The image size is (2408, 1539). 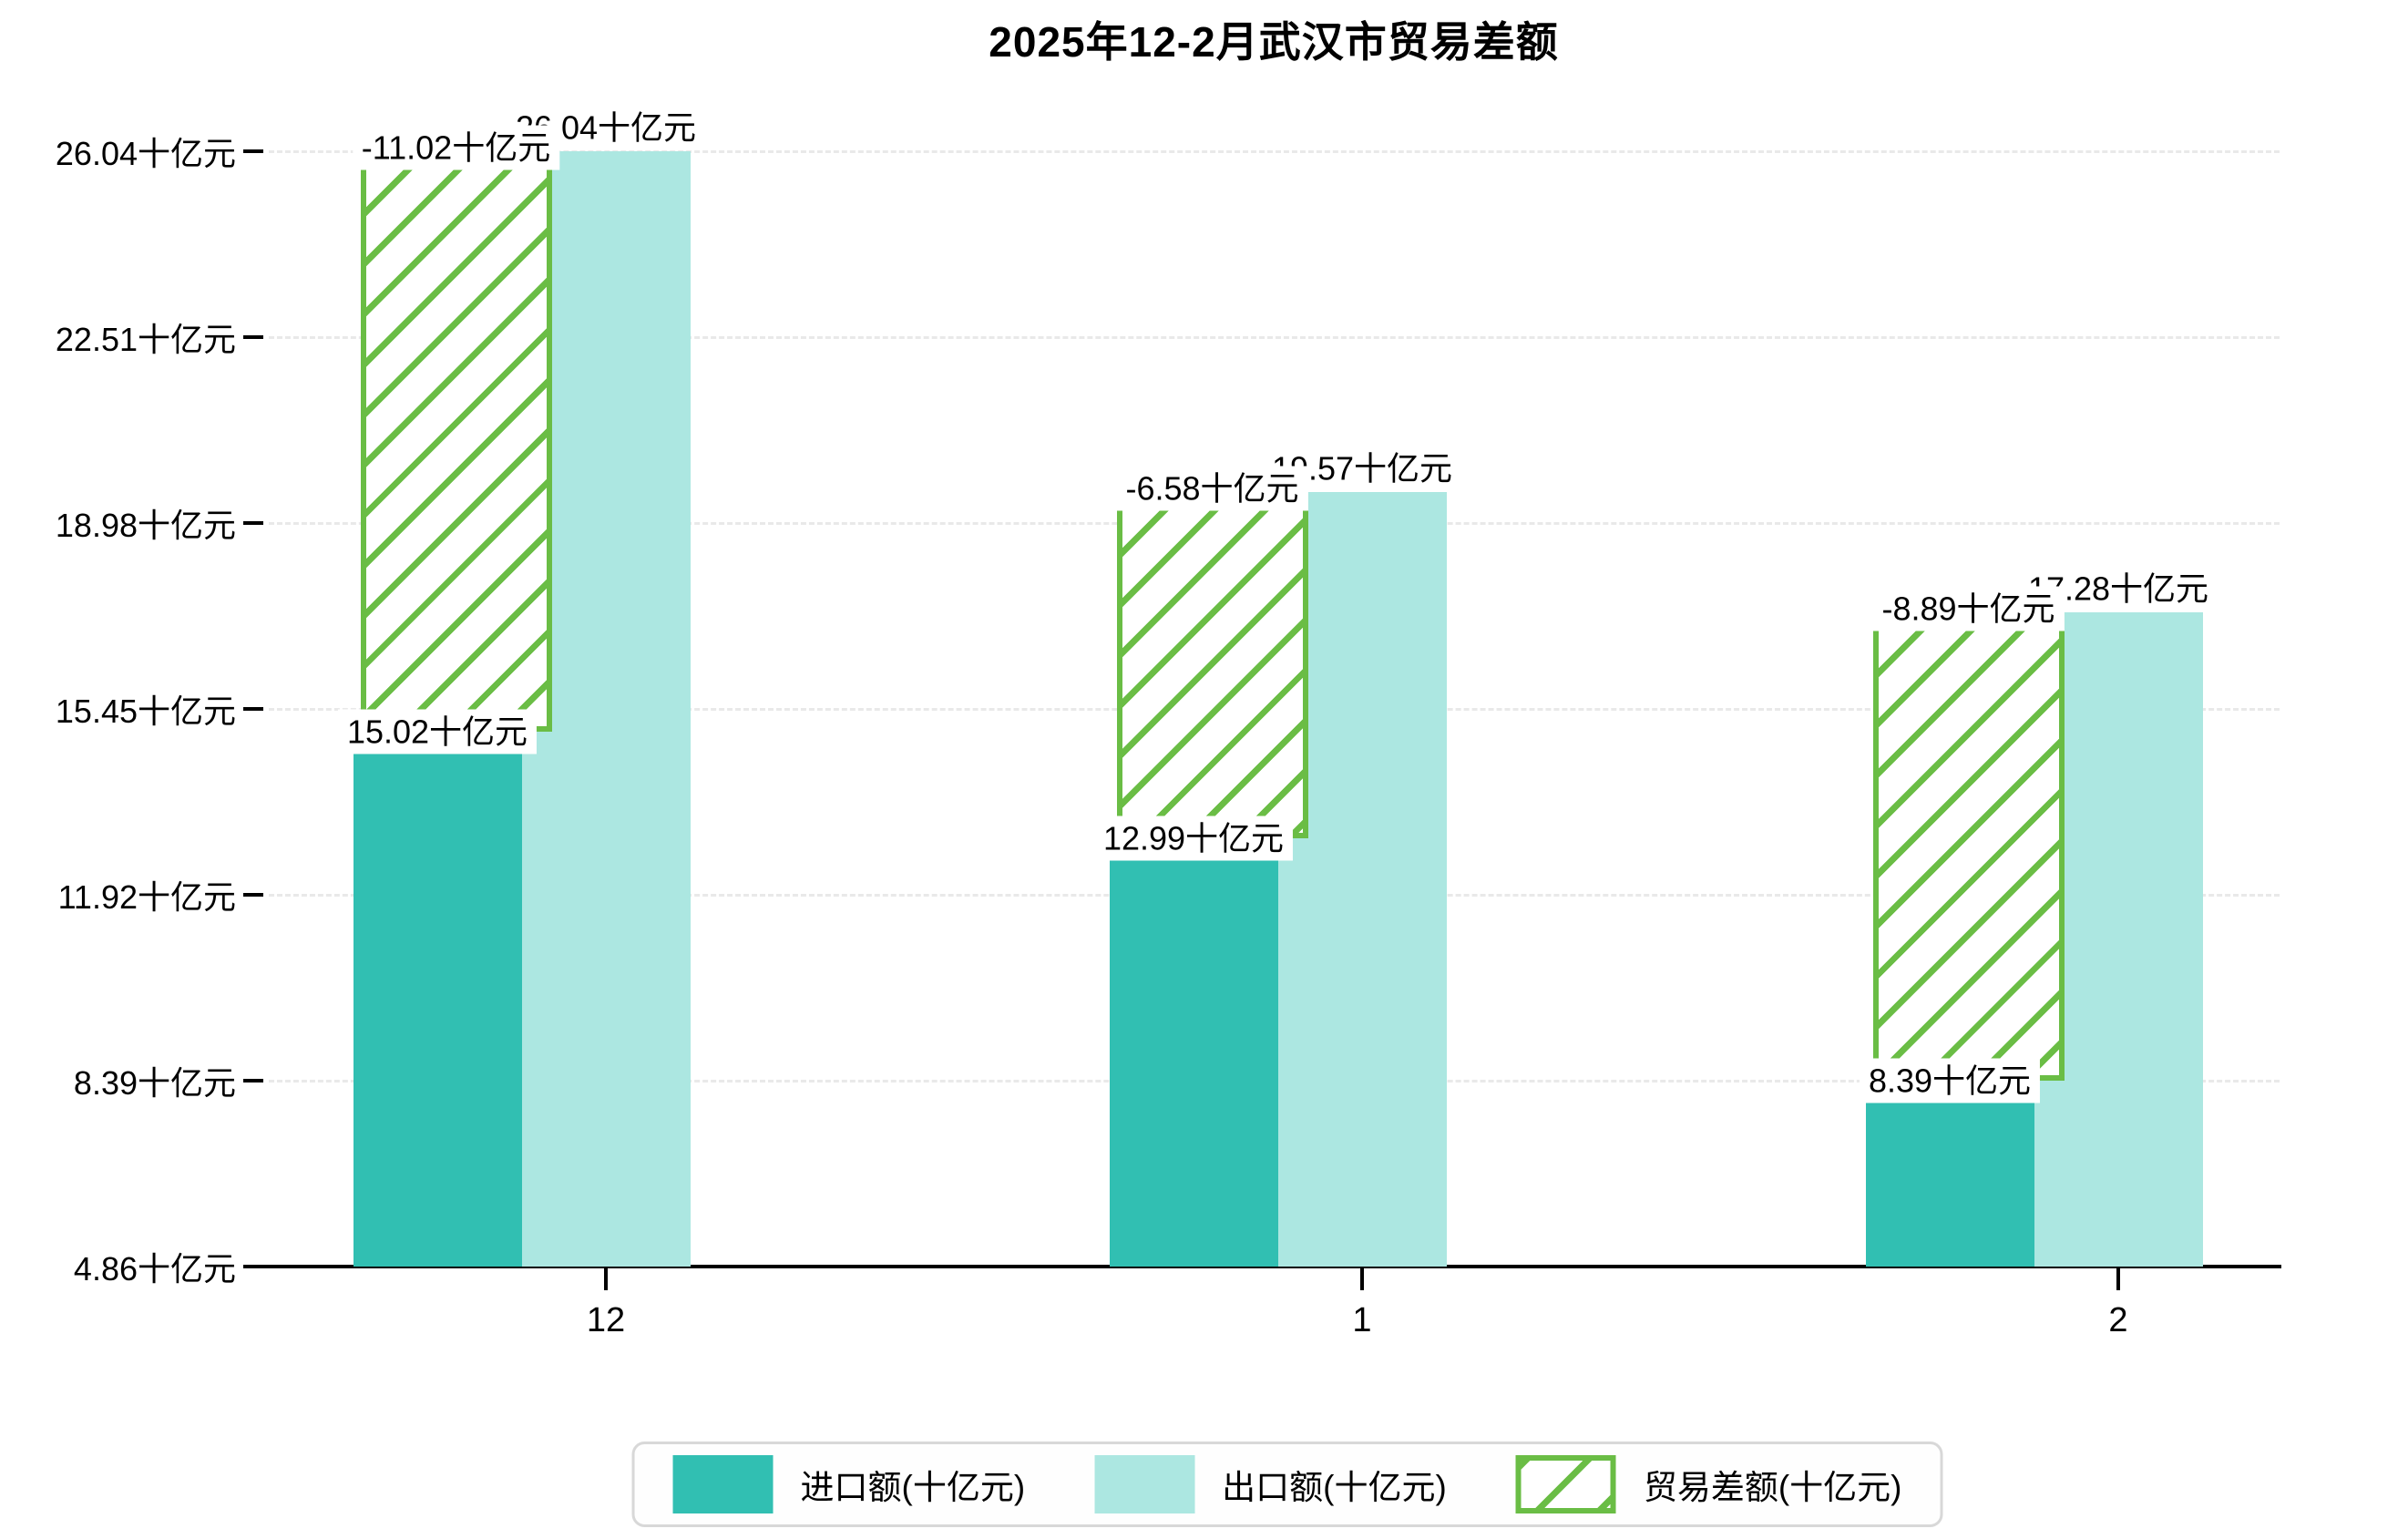 What do you see at coordinates (145, 525) in the screenshot?
I see `y-tick-label: 18.98十亿元` at bounding box center [145, 525].